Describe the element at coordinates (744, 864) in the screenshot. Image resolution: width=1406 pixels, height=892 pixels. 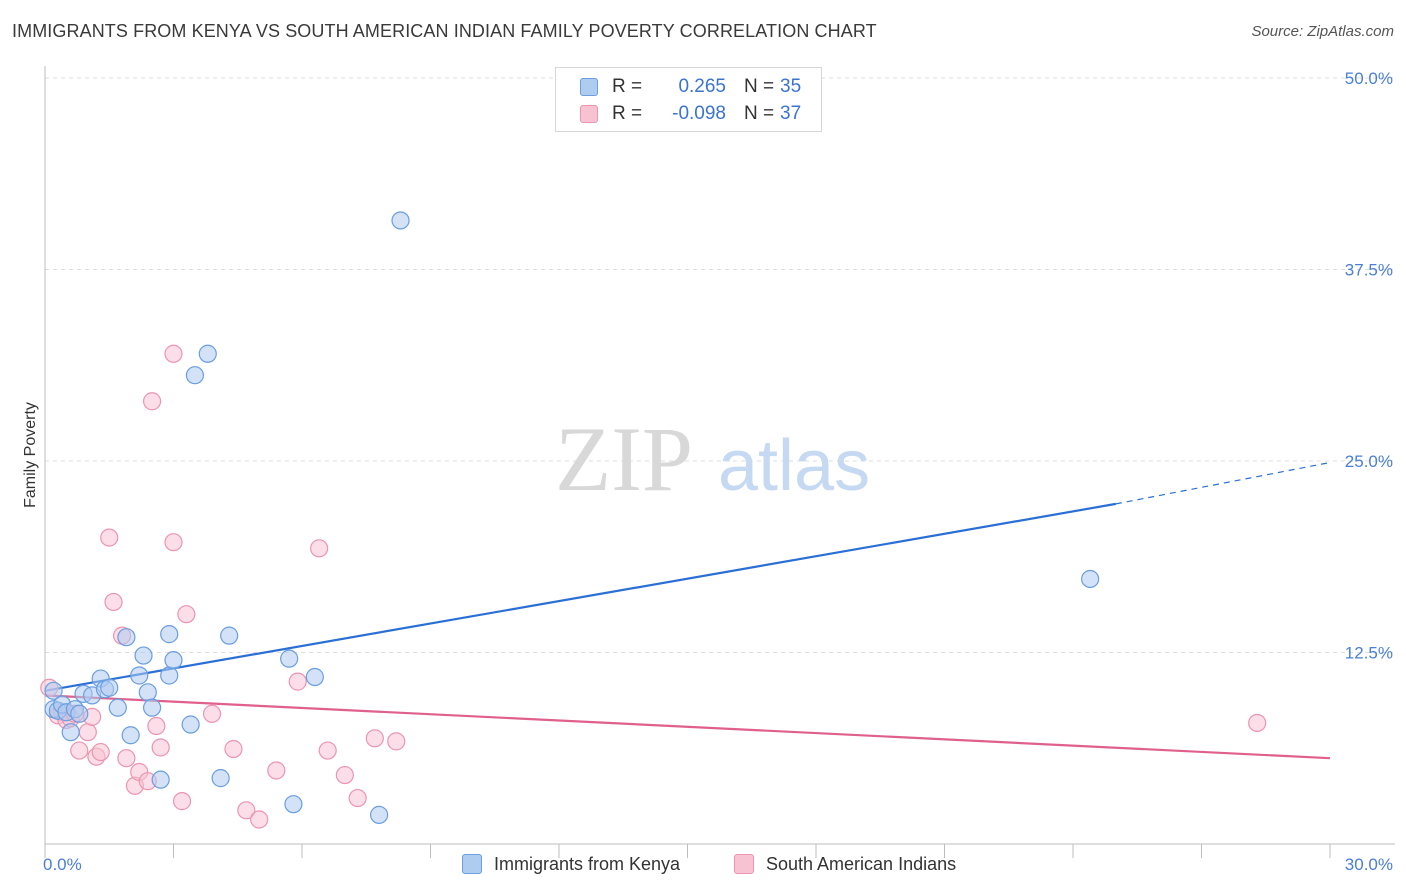
I see `bottom-legend-swatch-sai` at that location.